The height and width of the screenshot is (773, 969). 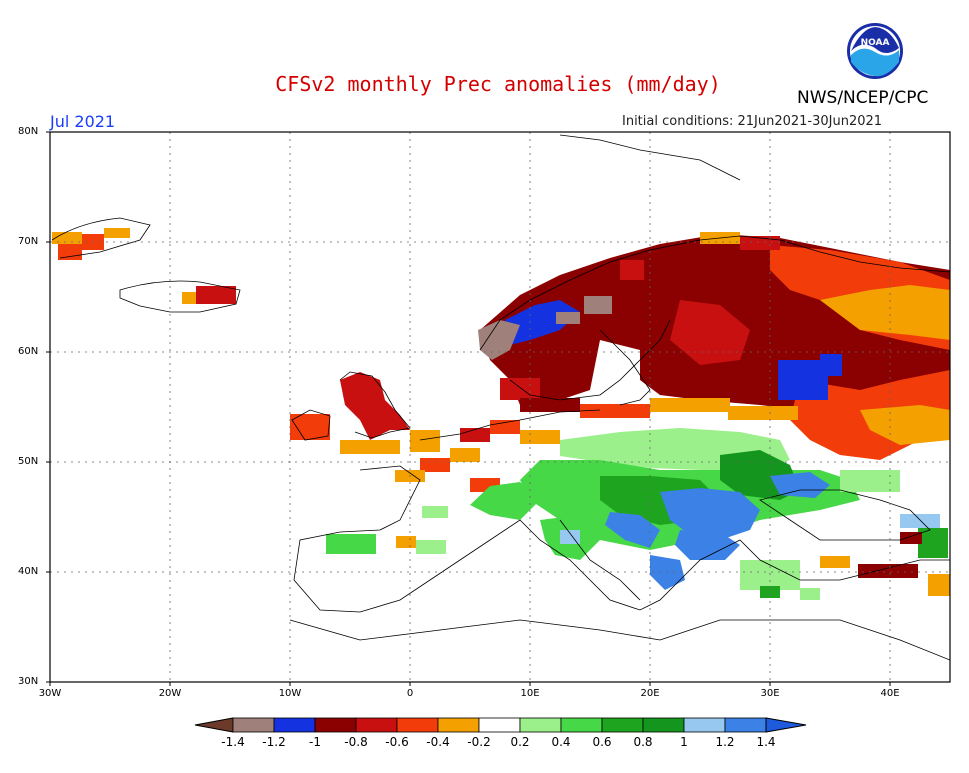 I want to click on noaa-logo: NOAA, so click(x=875, y=51).